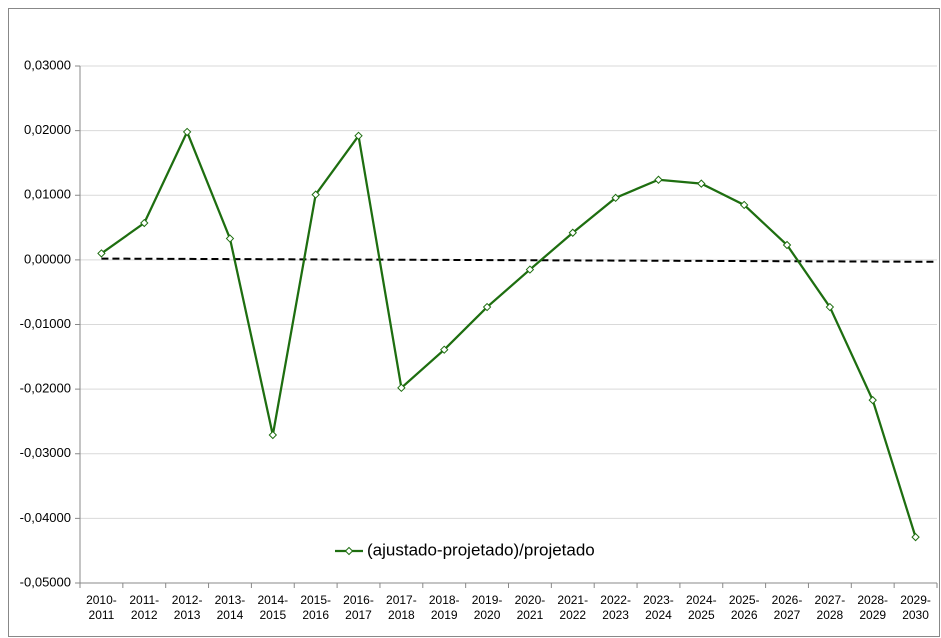  Describe the element at coordinates (530, 607) in the screenshot. I see `x-tick-label: 2020-2021` at that location.